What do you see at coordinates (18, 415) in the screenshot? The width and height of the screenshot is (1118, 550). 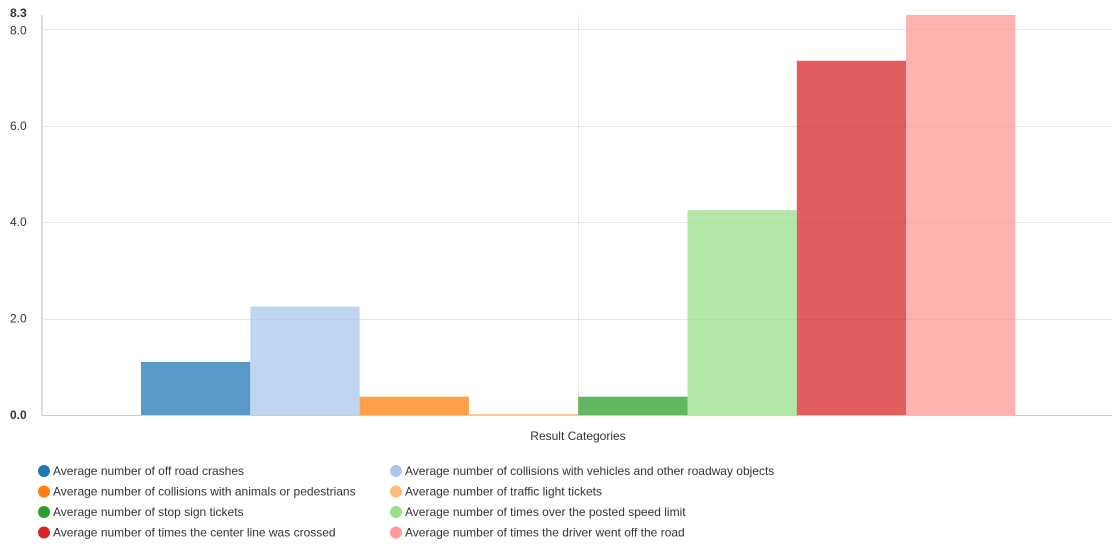 I see `y-tick-label: 0.0` at bounding box center [18, 415].